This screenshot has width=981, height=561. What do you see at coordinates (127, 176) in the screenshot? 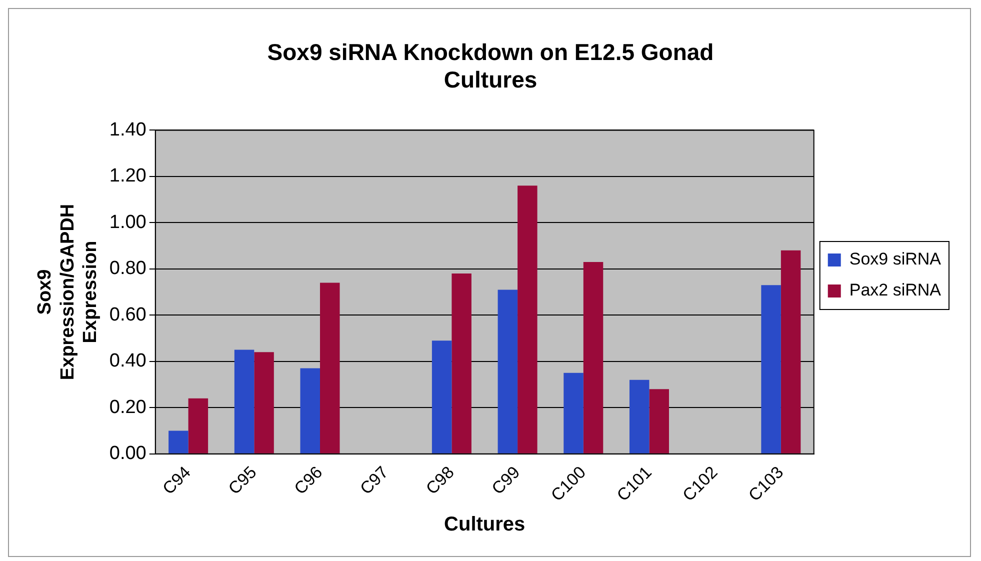
I see `y-tick-label: 1.20` at bounding box center [127, 176].